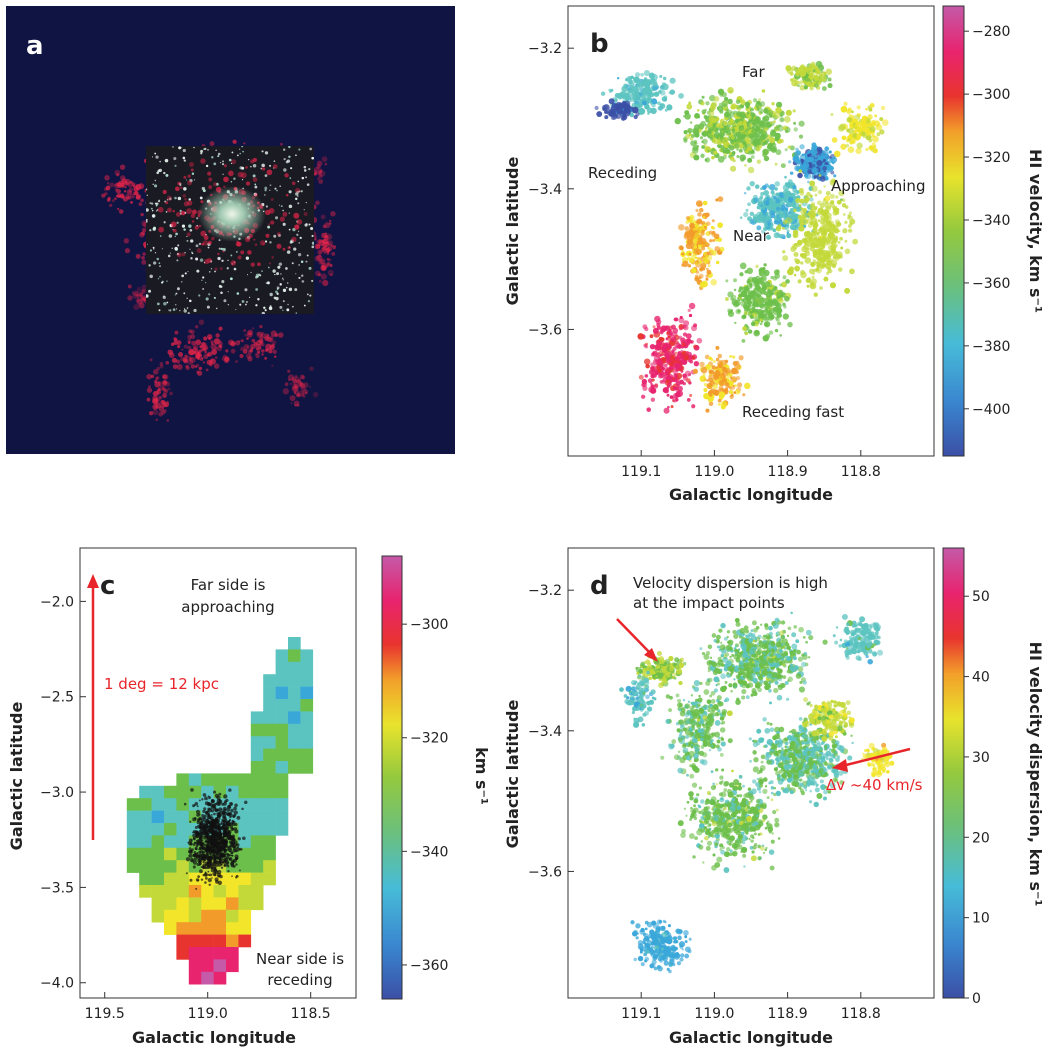 This screenshot has width=1048, height=1052. What do you see at coordinates (987, 221) in the screenshot?
I see `panel-b-colorbar-ticks: −280−300−320−340−360−380−400` at bounding box center [987, 221].